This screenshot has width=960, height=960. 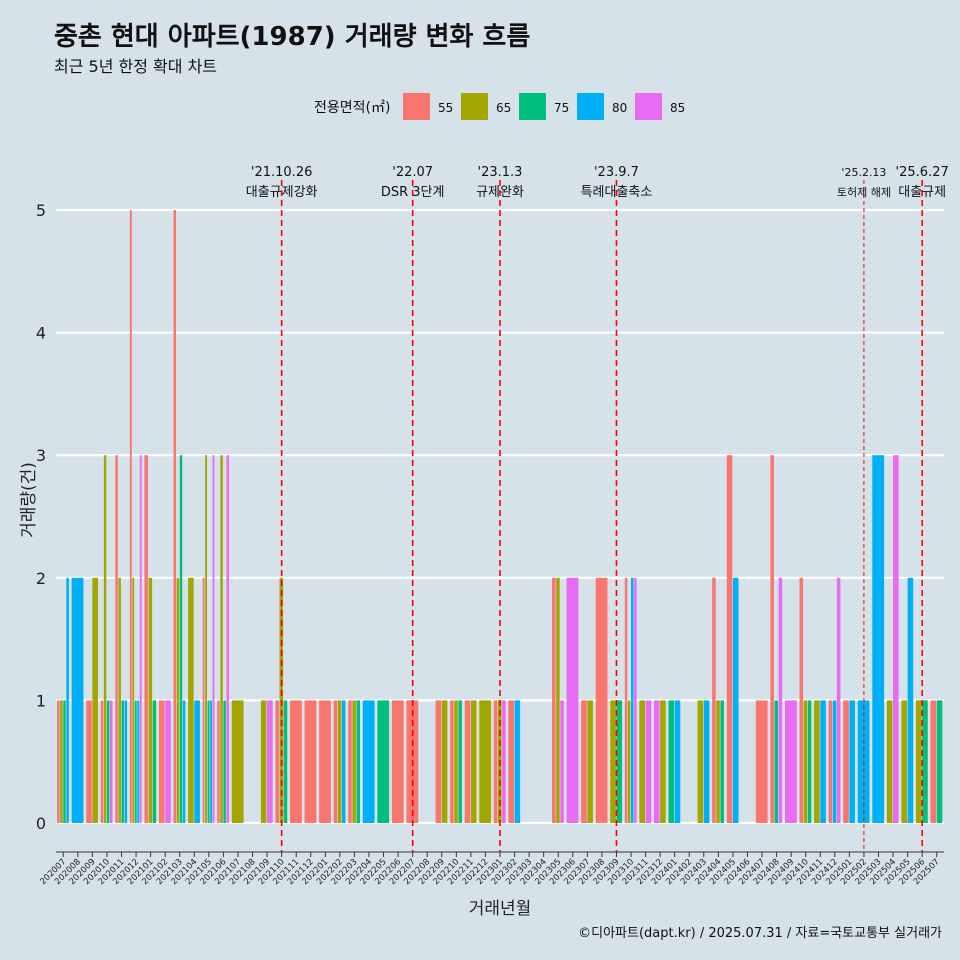 What do you see at coordinates (136, 66) in the screenshot?
I see `chart-subtitle: 최근 5년 한정 확대 차트` at bounding box center [136, 66].